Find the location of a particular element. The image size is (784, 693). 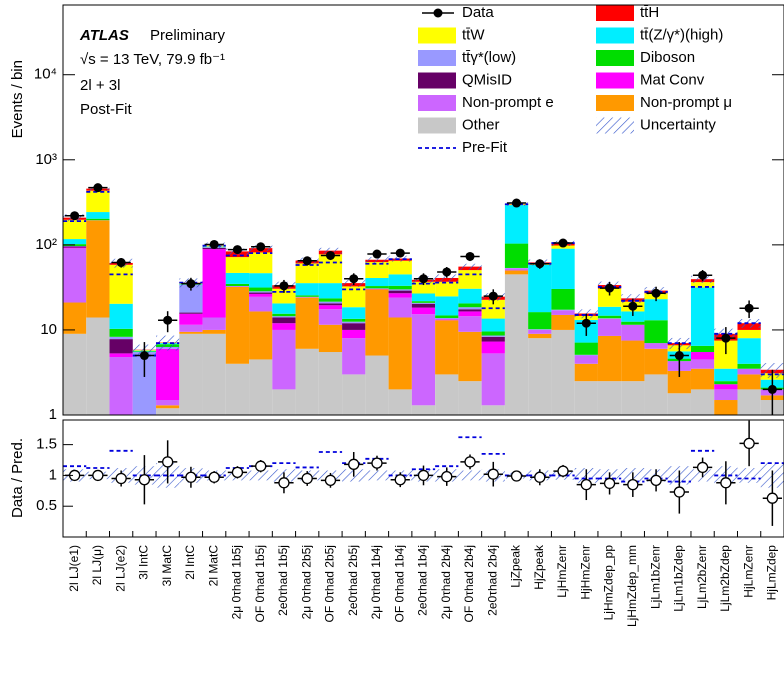

x-tick-label: 2e0τhad 2b4j is located at coordinates (492, 580).